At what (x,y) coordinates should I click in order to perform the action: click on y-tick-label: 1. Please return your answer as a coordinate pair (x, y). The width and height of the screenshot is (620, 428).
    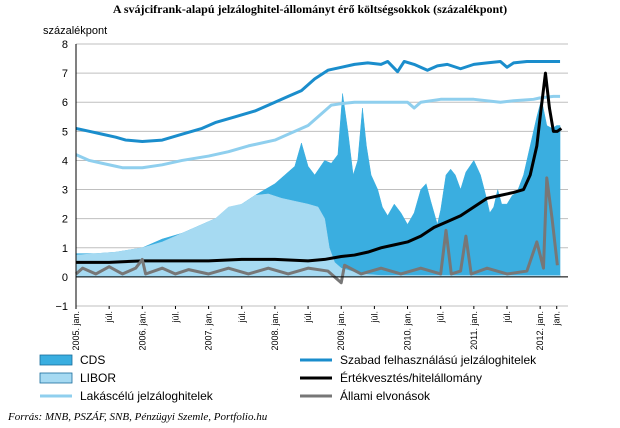
    Looking at the image, I should click on (65, 249).